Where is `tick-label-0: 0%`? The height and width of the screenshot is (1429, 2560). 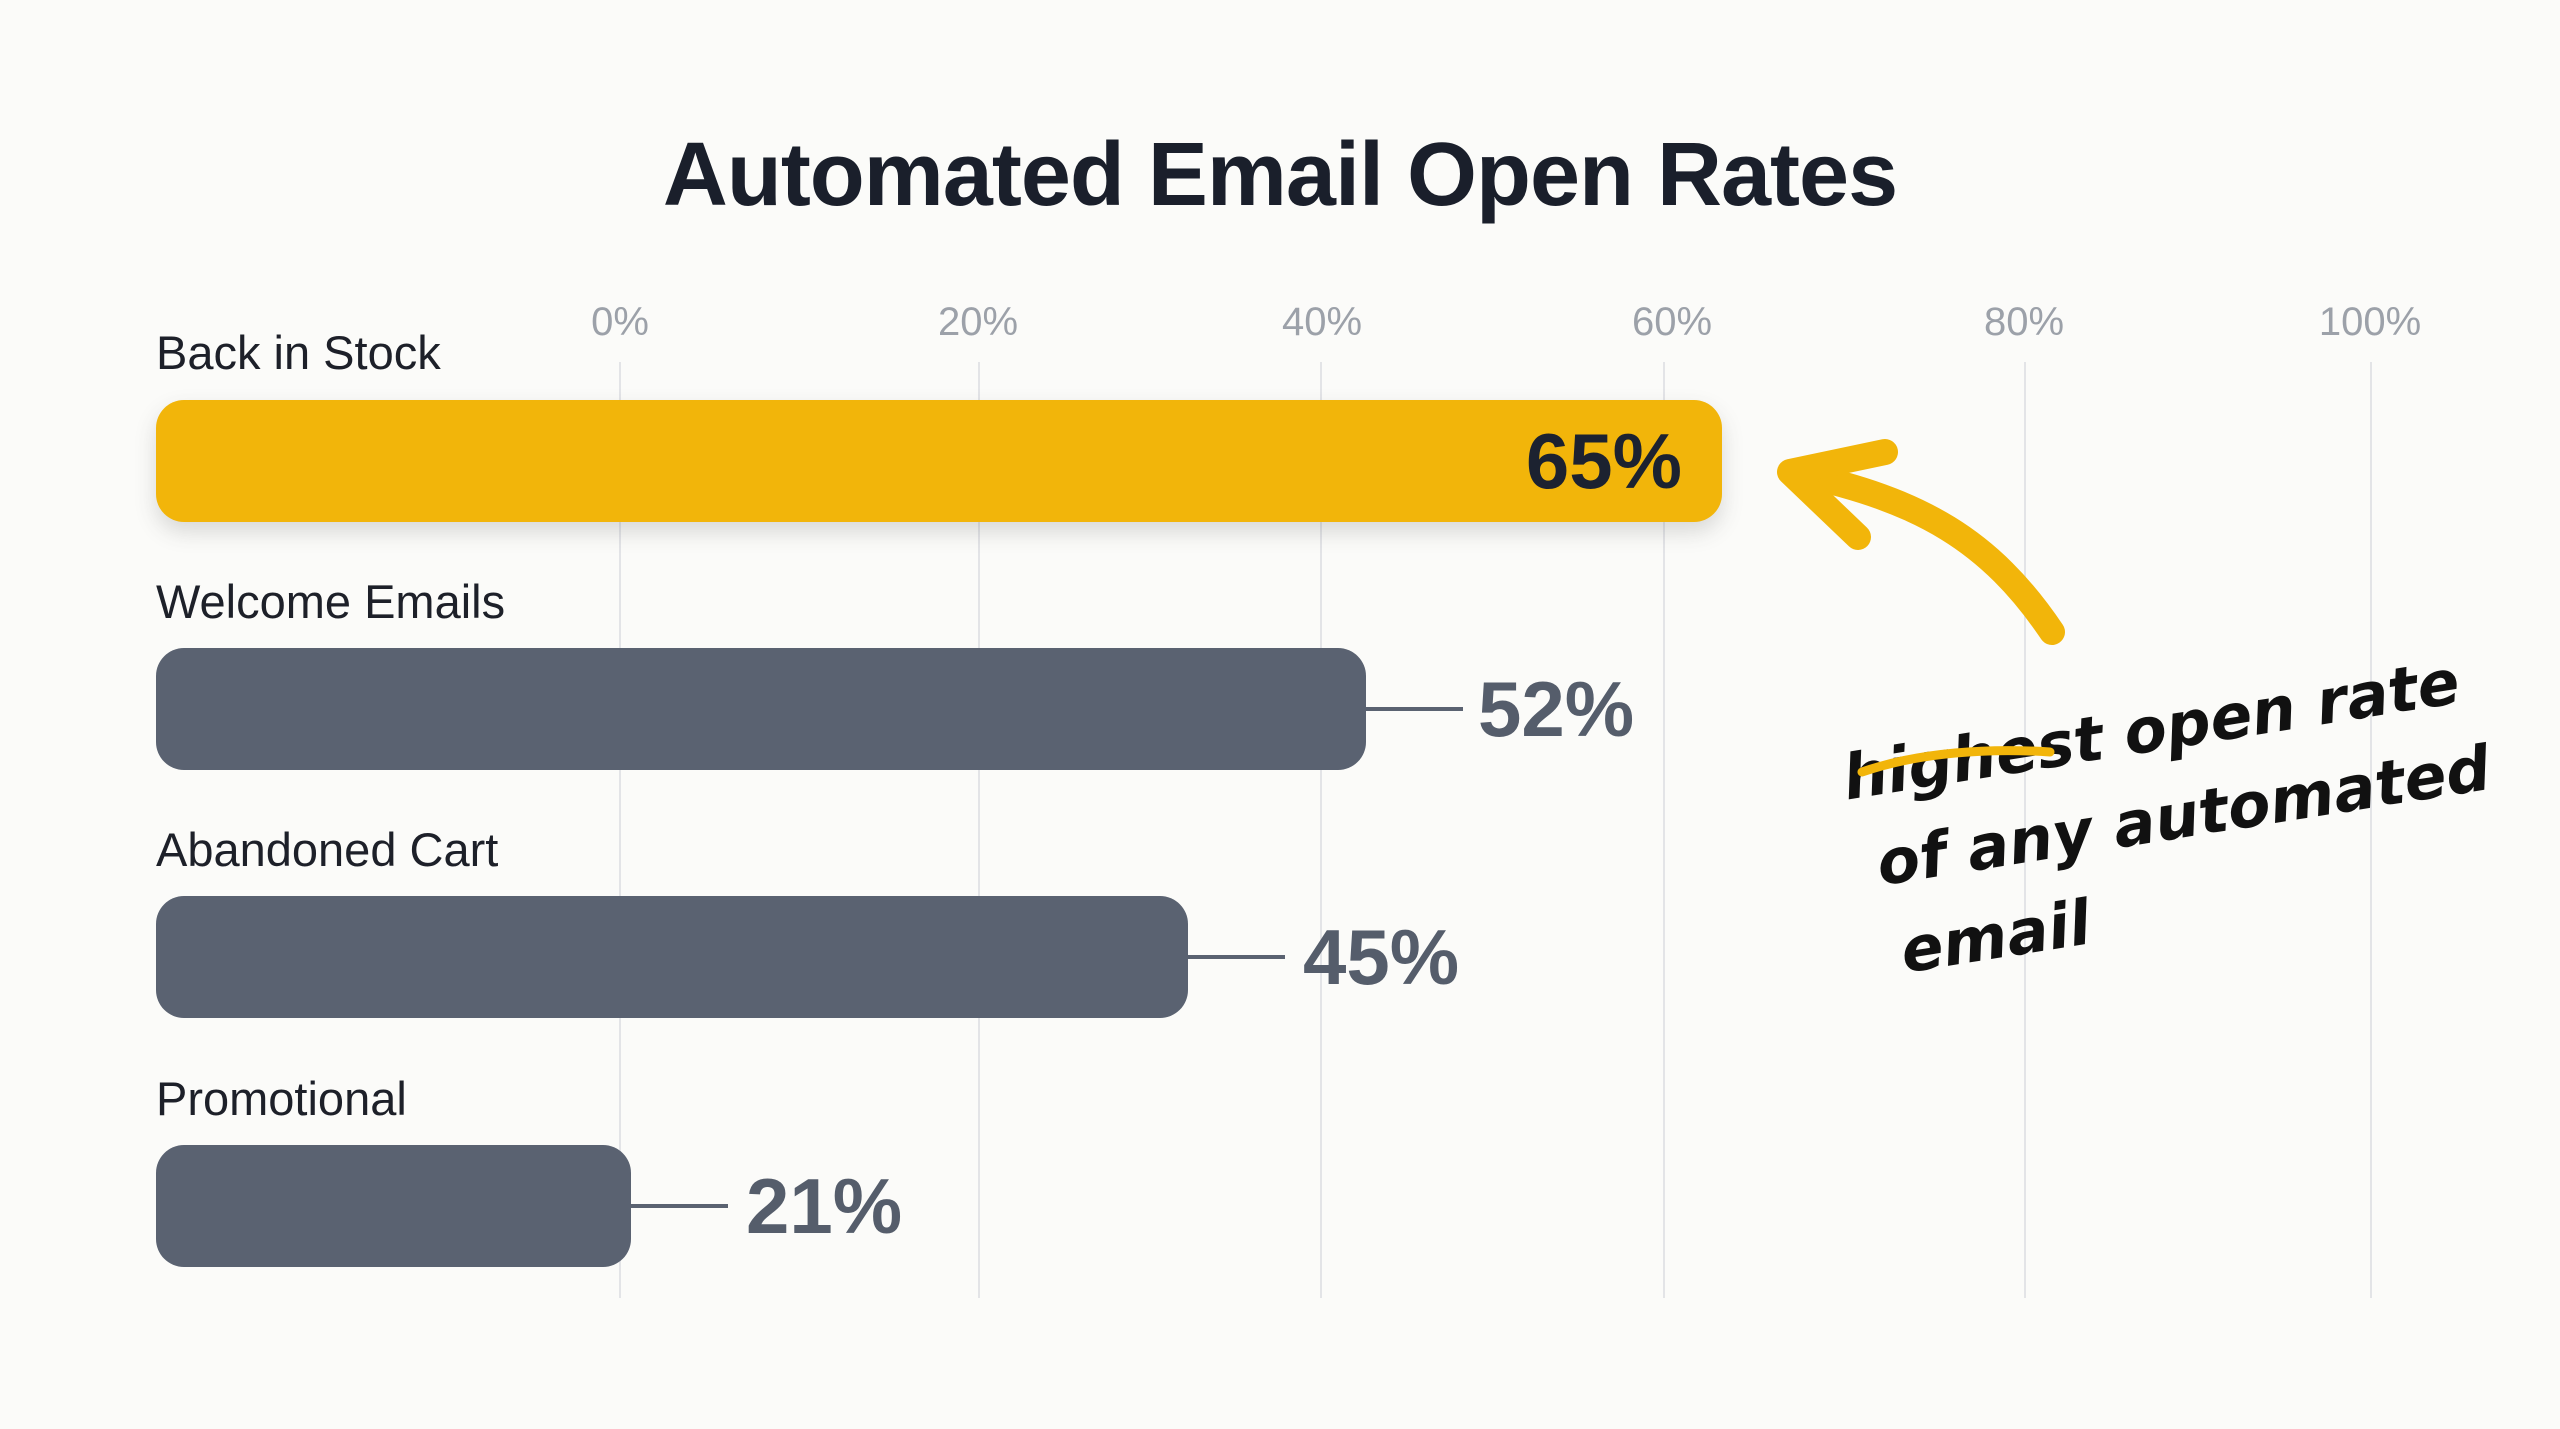 tick-label-0: 0% is located at coordinates (620, 322).